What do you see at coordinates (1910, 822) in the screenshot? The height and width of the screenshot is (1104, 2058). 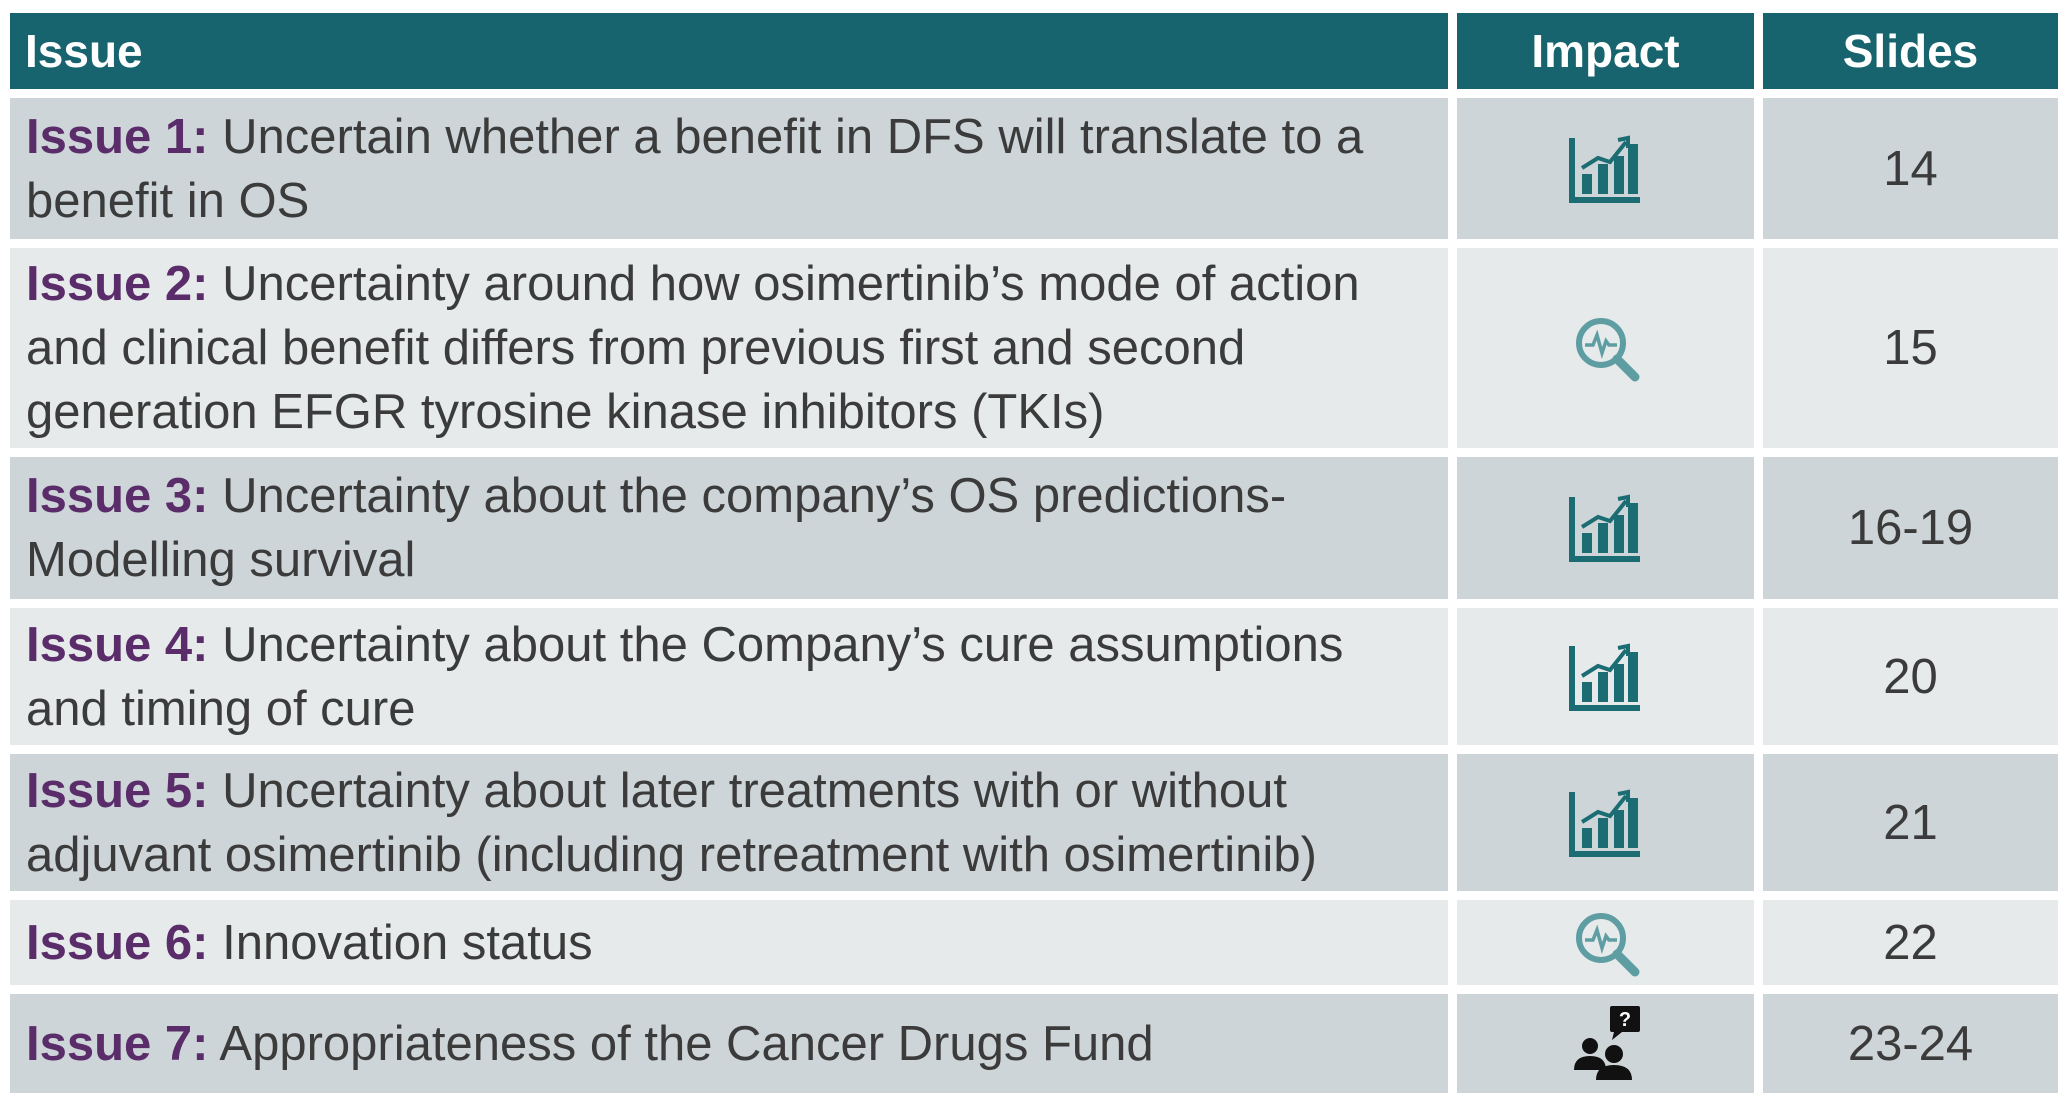 I see `slides-cell: 21` at bounding box center [1910, 822].